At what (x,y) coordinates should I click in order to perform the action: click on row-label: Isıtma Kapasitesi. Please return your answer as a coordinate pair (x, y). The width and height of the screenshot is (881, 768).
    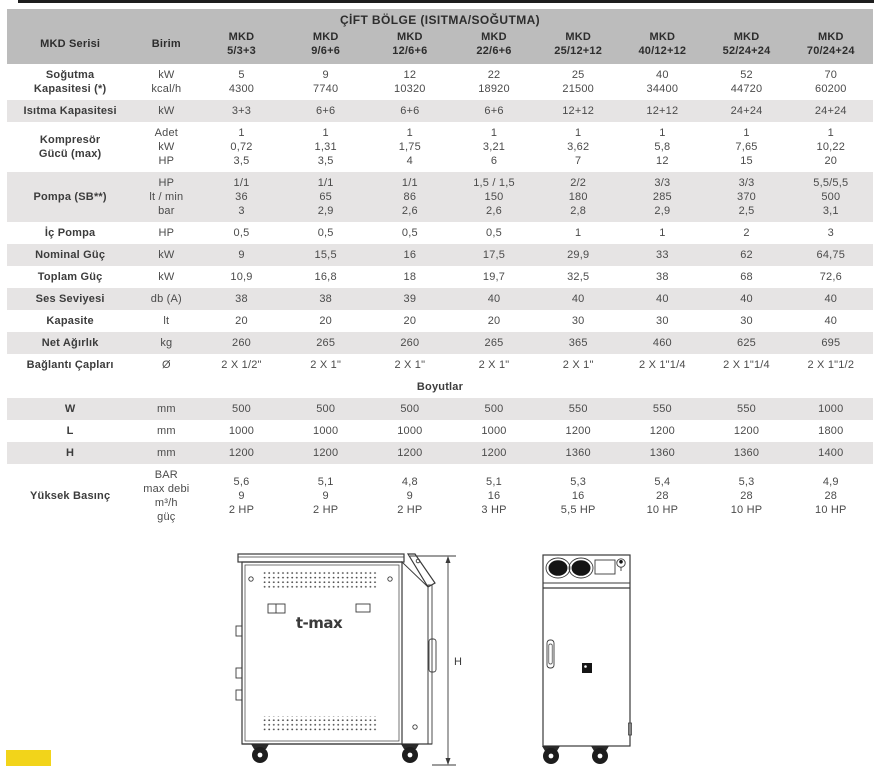
    Looking at the image, I should click on (70, 111).